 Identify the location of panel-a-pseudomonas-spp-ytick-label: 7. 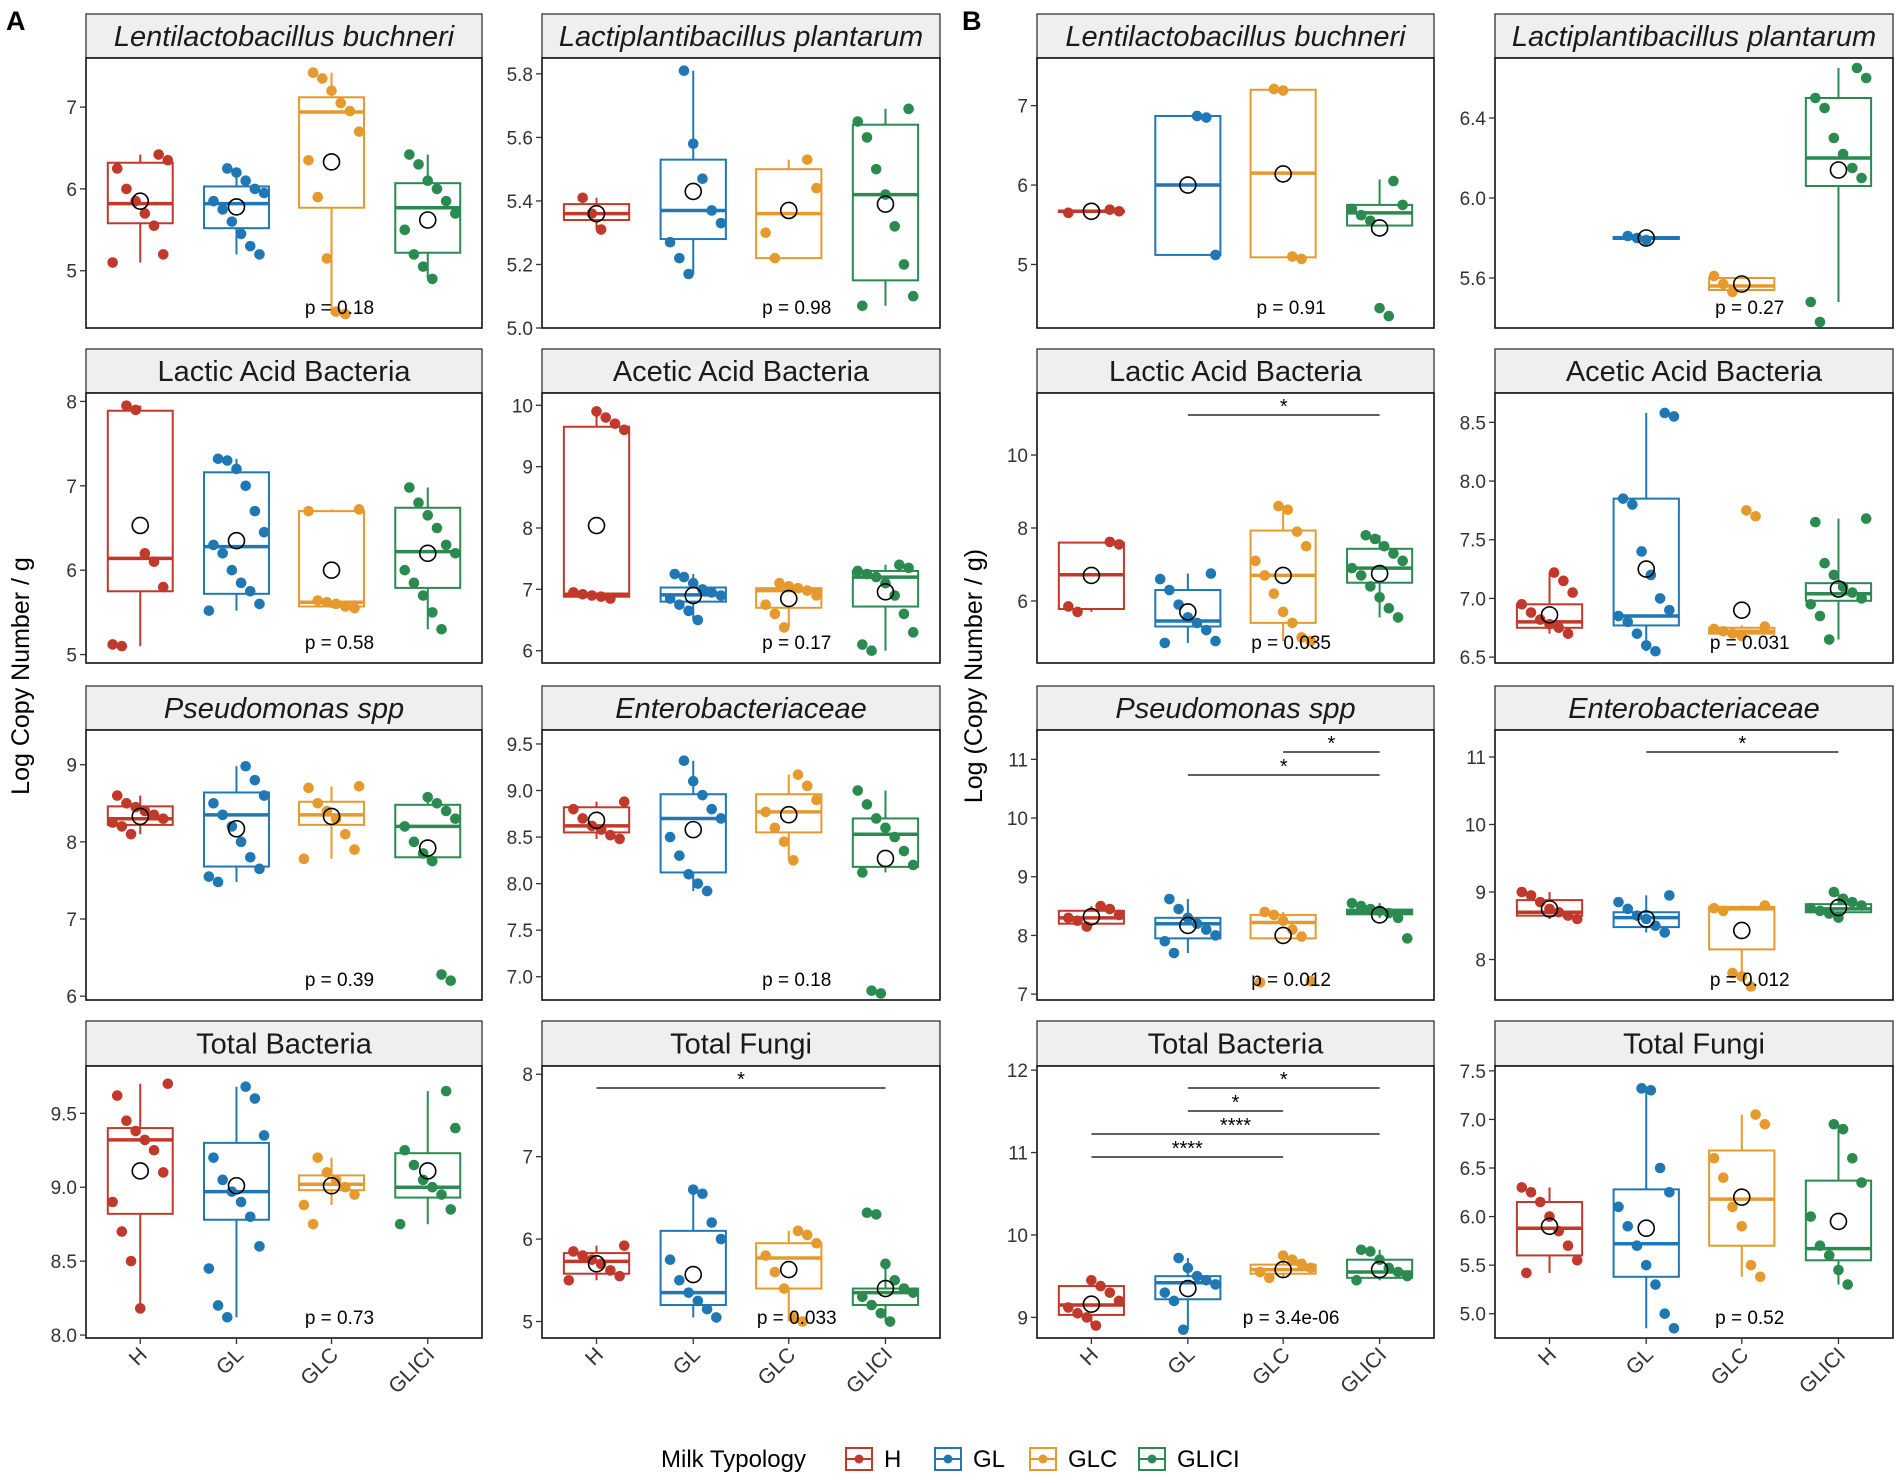
(71, 920).